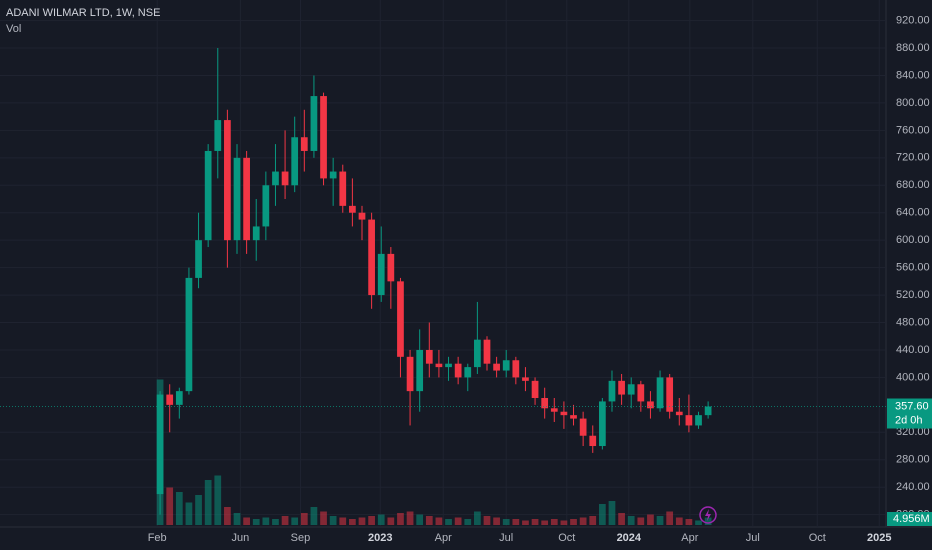  What do you see at coordinates (913, 130) in the screenshot?
I see `y-tick-label: 760.00` at bounding box center [913, 130].